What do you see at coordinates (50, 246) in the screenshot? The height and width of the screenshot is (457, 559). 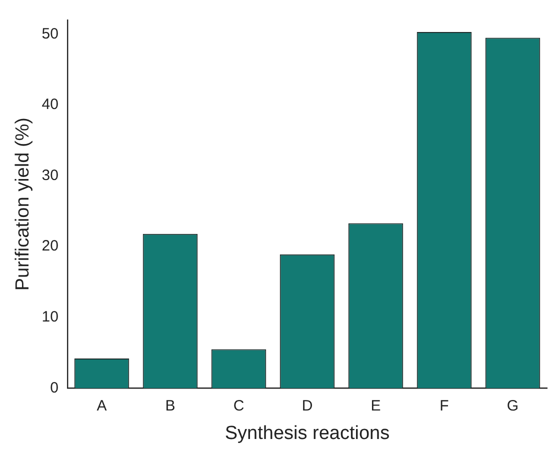 I see `y-tick-label: 20` at bounding box center [50, 246].